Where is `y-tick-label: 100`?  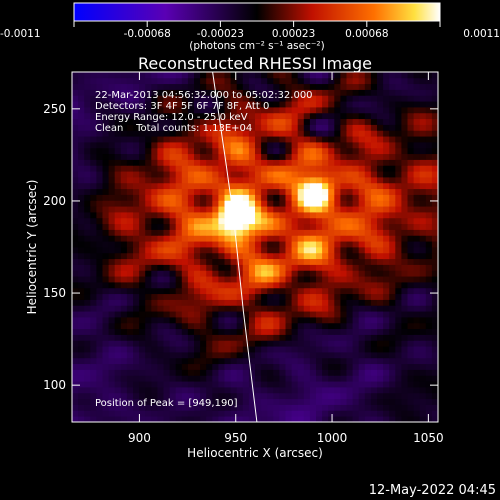 y-tick-label: 100 is located at coordinates (54, 385).